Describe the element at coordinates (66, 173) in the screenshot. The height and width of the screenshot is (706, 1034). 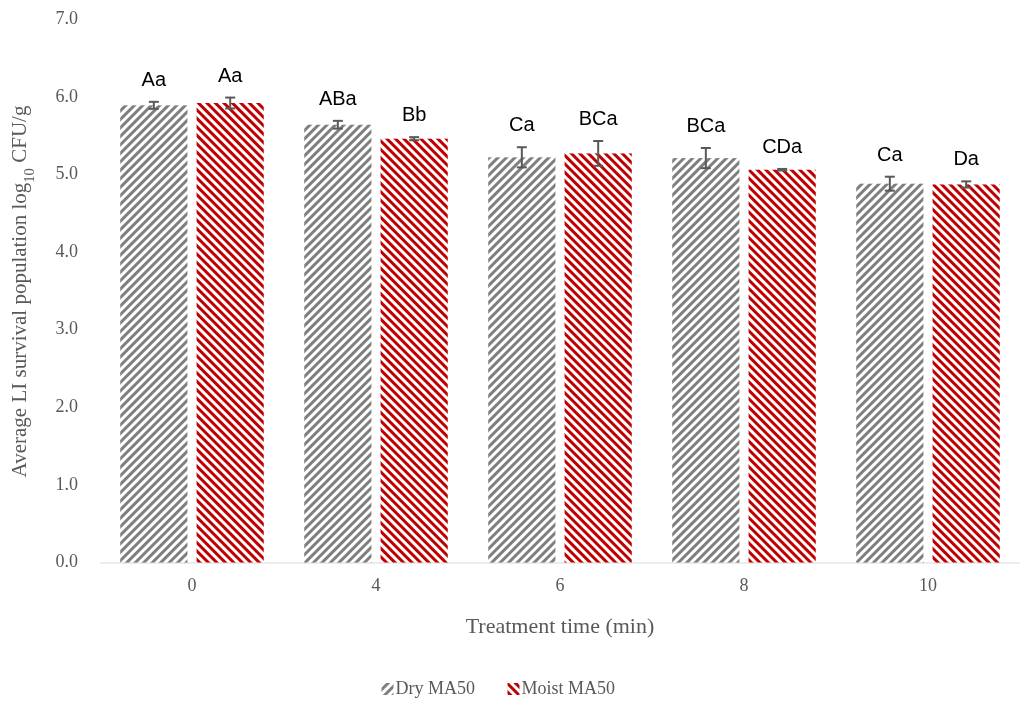
I see `y-tick-label: 5.0` at that location.